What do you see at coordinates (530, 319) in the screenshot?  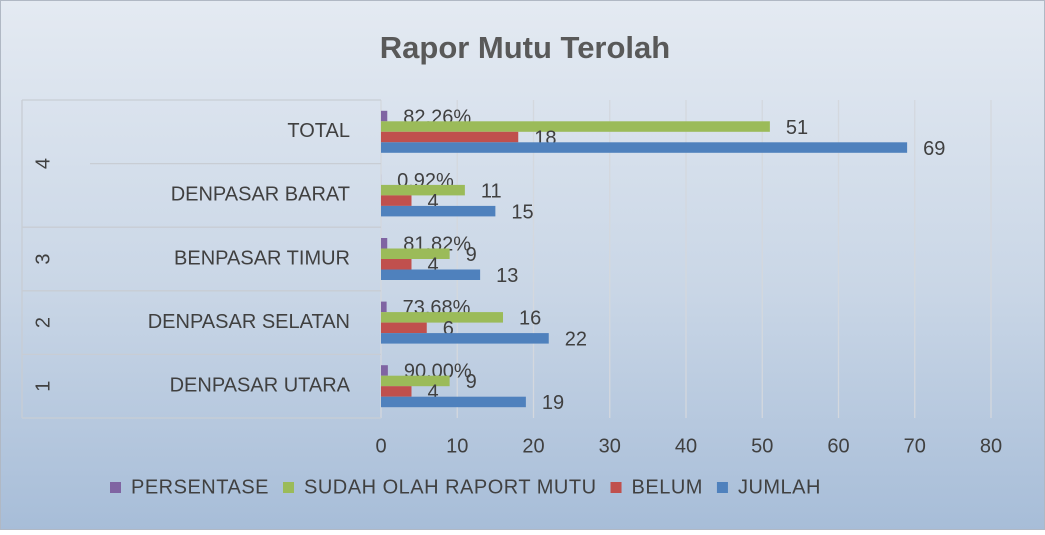 I see `data-label: 16` at bounding box center [530, 319].